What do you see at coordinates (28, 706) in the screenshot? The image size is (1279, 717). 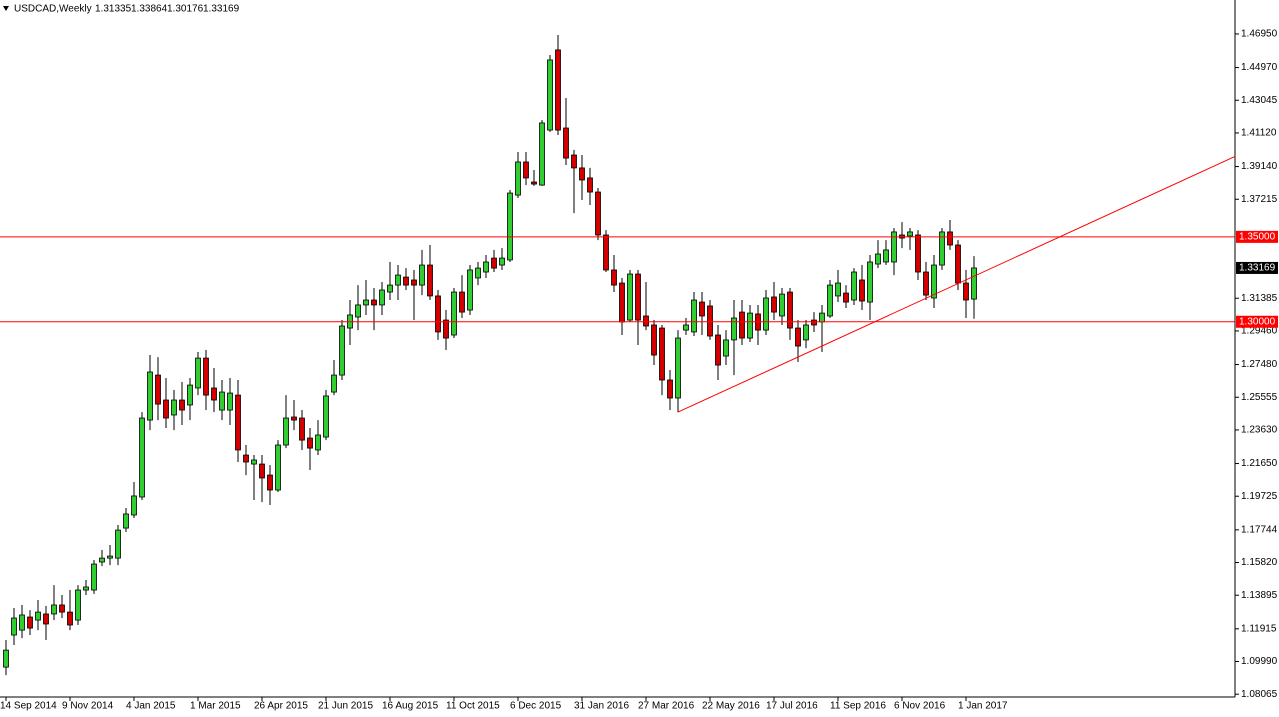 I see `x-tick-label: 14 Sep 2014` at bounding box center [28, 706].